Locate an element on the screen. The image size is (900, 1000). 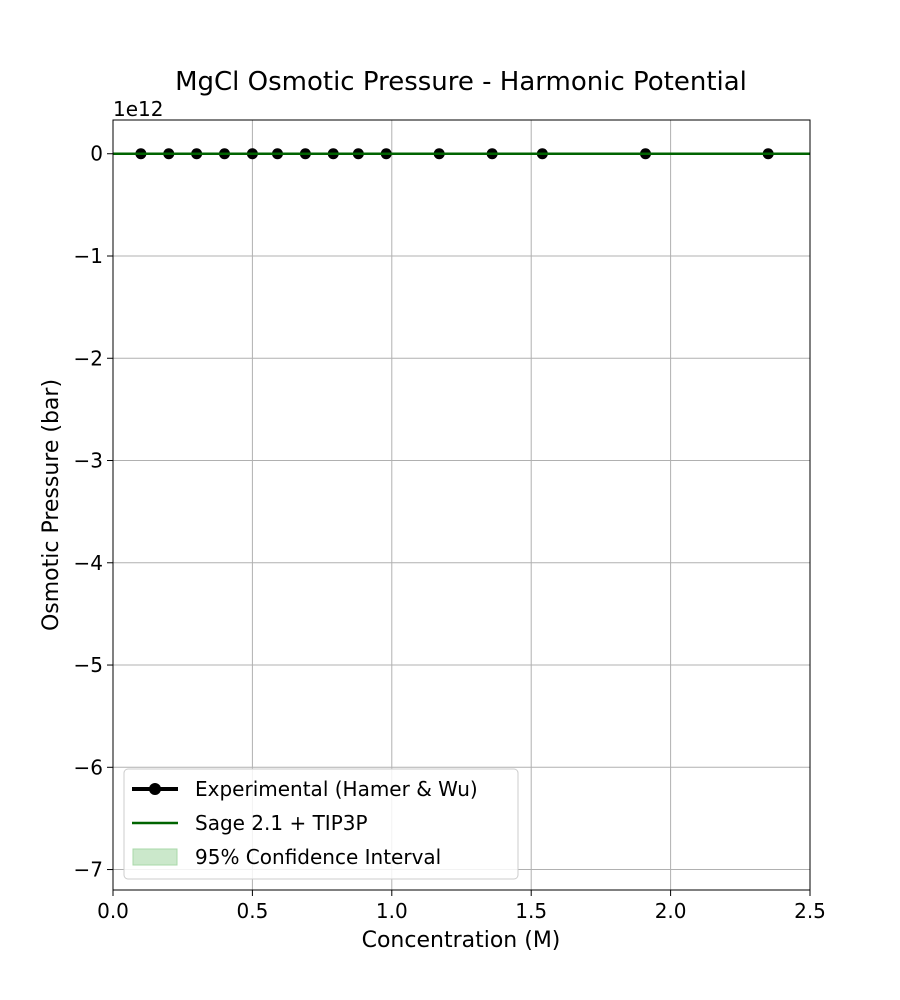
x-tick-label: 1.5 is located at coordinates (531, 911).